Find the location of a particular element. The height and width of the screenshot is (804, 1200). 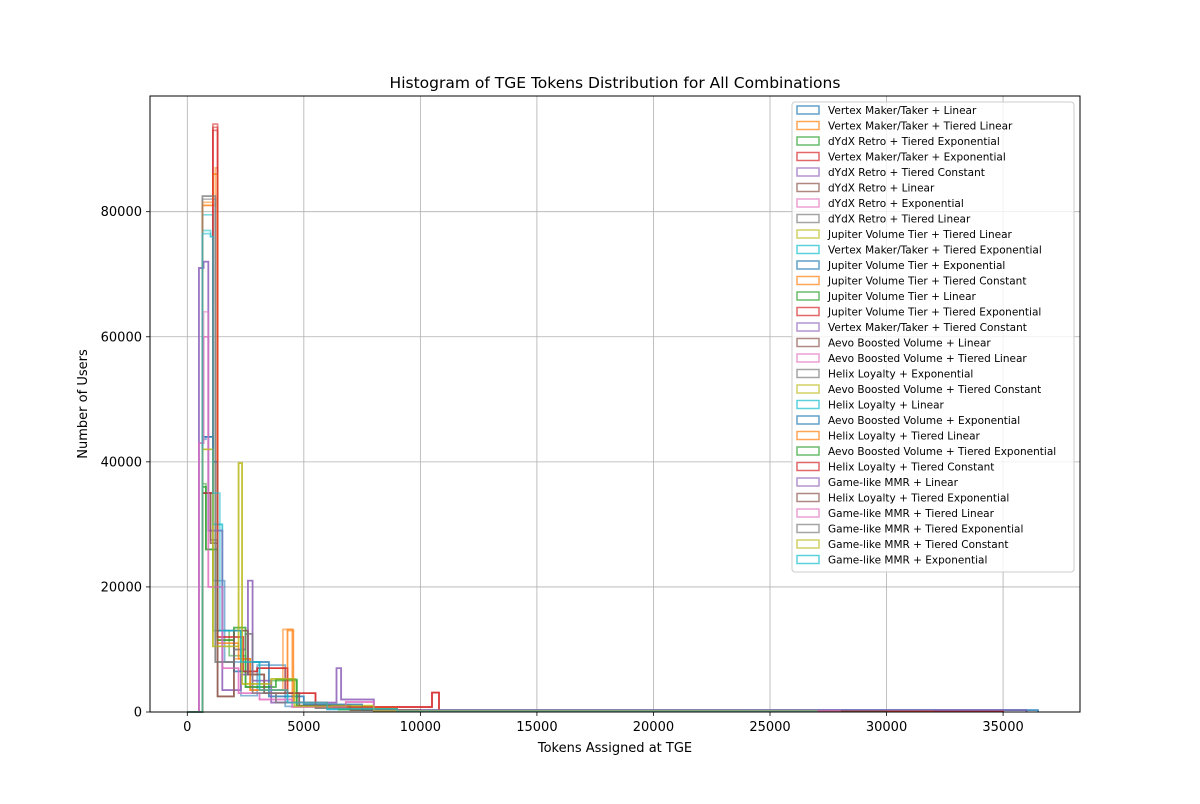

legend-label: Vertex Maker/Taker + Linear is located at coordinates (902, 111).